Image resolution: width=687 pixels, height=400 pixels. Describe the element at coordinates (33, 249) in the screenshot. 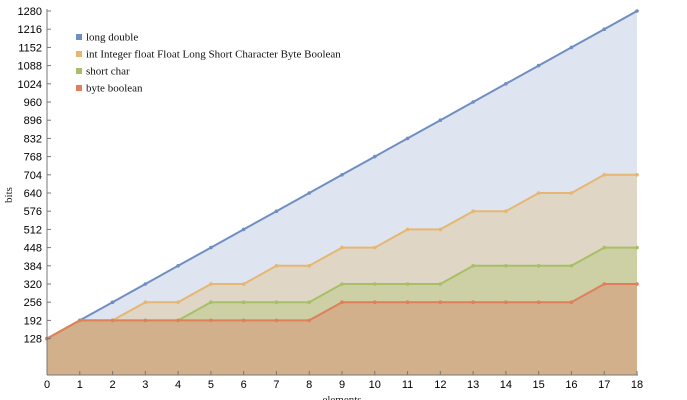

I see `y-tick-label: 448` at that location.